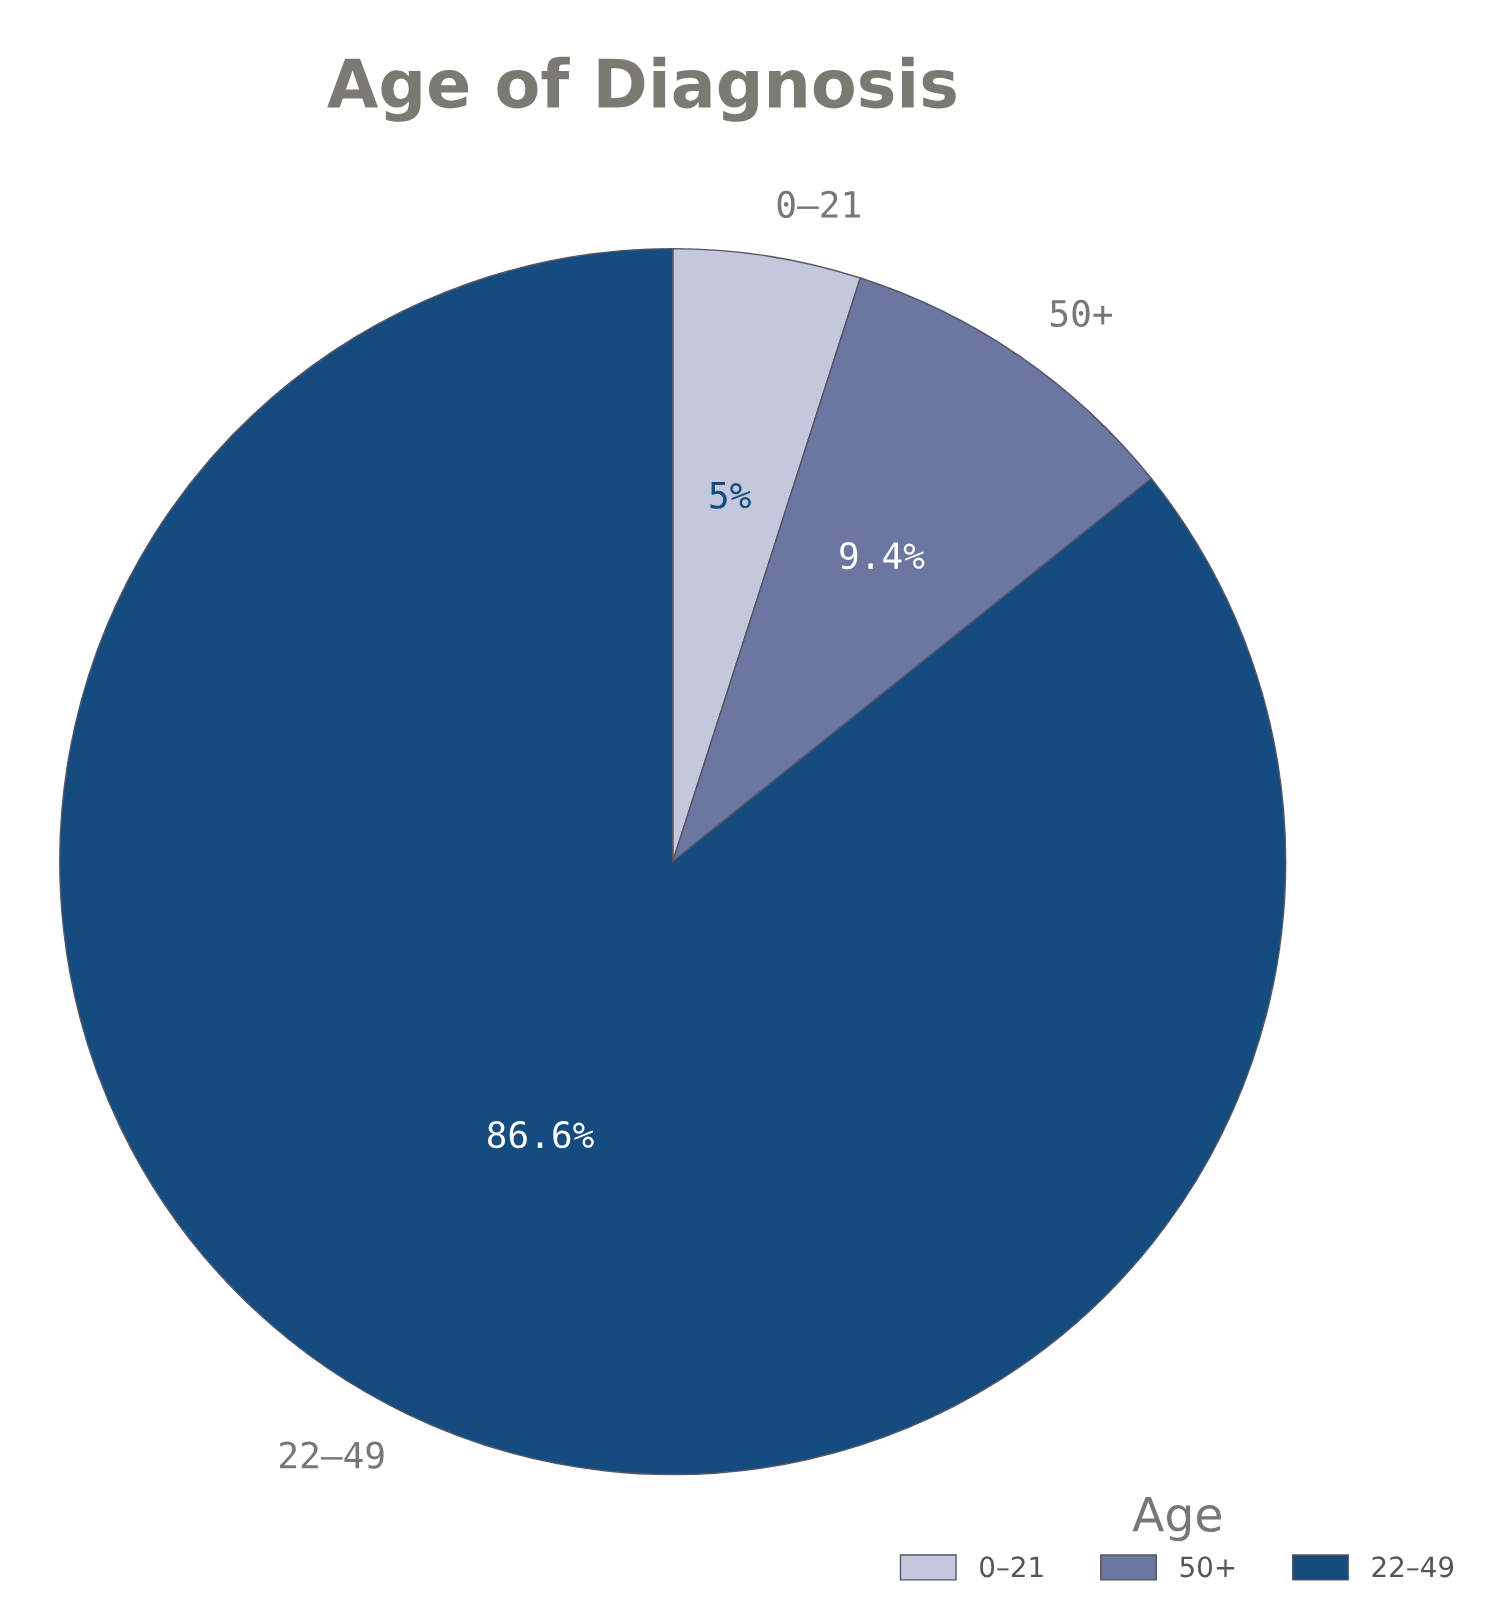 The width and height of the screenshot is (1495, 1624). What do you see at coordinates (1176, 1519) in the screenshot?
I see `legend-title: Age` at bounding box center [1176, 1519].